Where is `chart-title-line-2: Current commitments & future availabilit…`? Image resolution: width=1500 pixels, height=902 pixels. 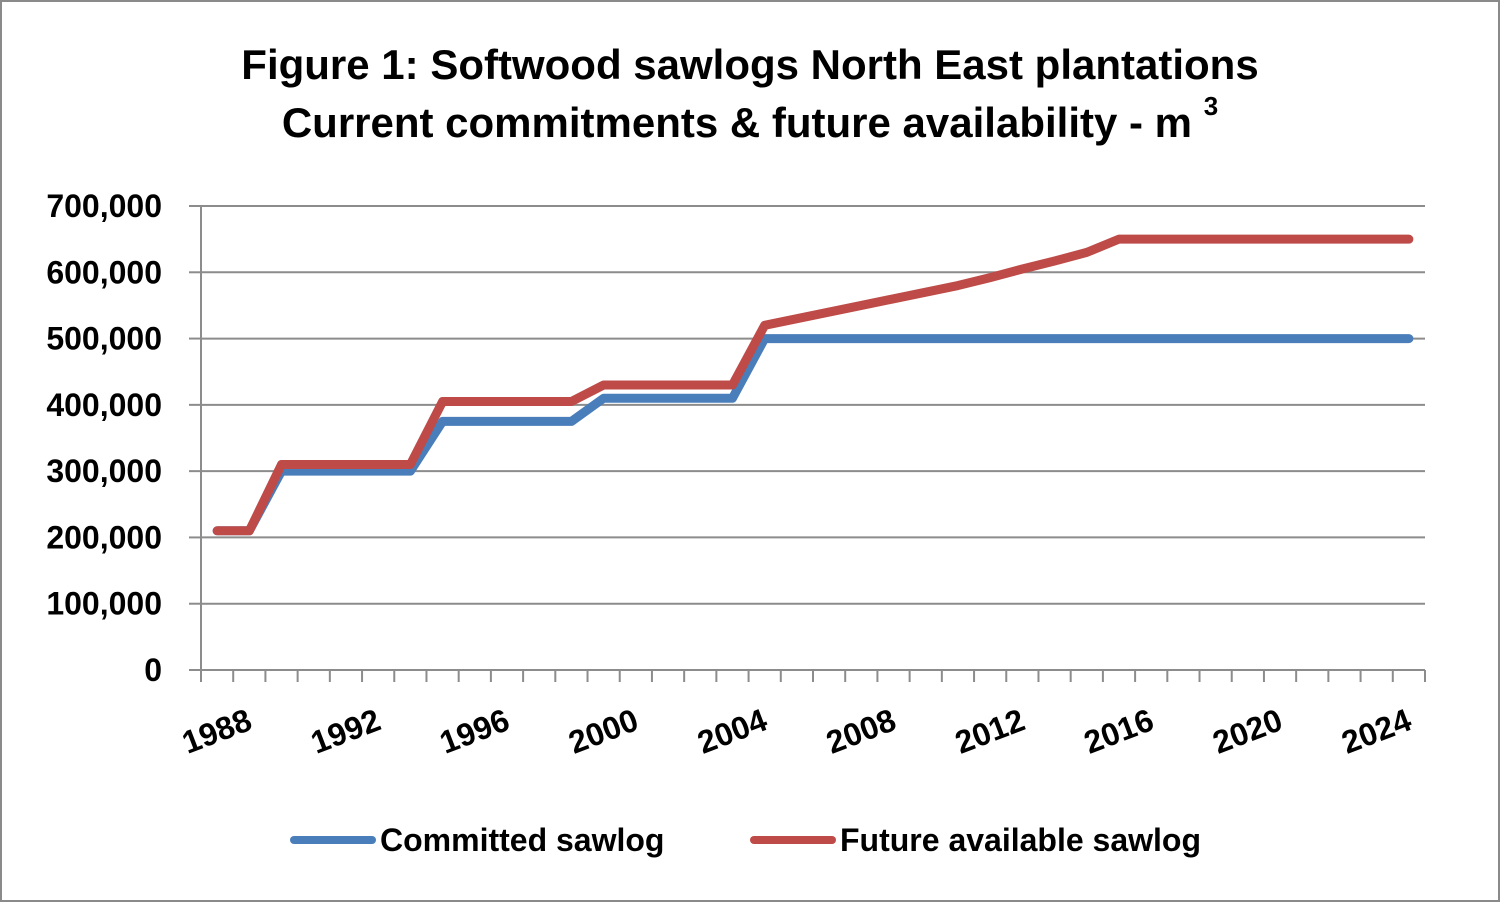
chart-title-line-2: Current commitments & future availabilit… is located at coordinates (750, 121).